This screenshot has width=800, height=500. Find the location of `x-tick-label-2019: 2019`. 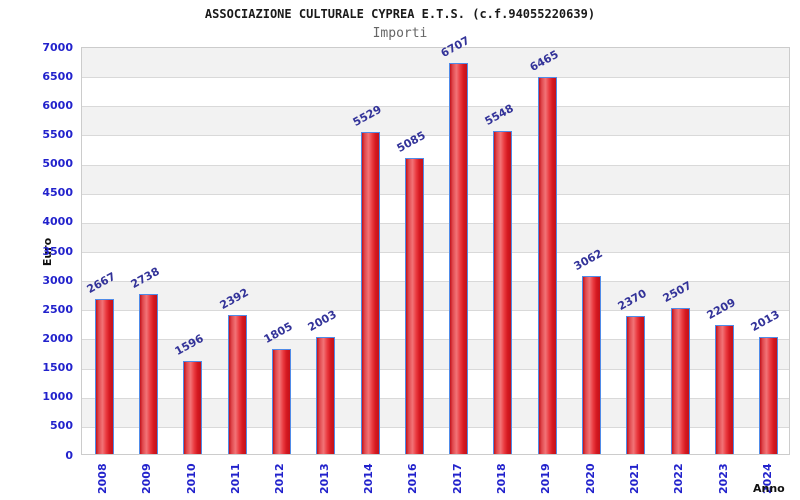

x-tick-label-2019: 2019 is located at coordinates (546, 478).